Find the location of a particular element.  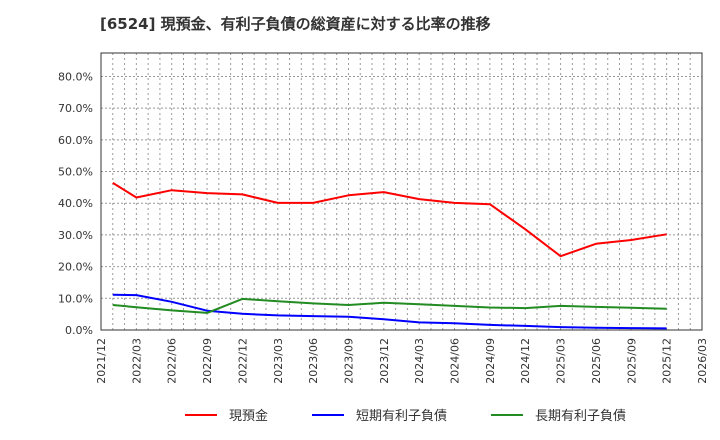

x-tick-label: 2022/09 is located at coordinates (207, 361).